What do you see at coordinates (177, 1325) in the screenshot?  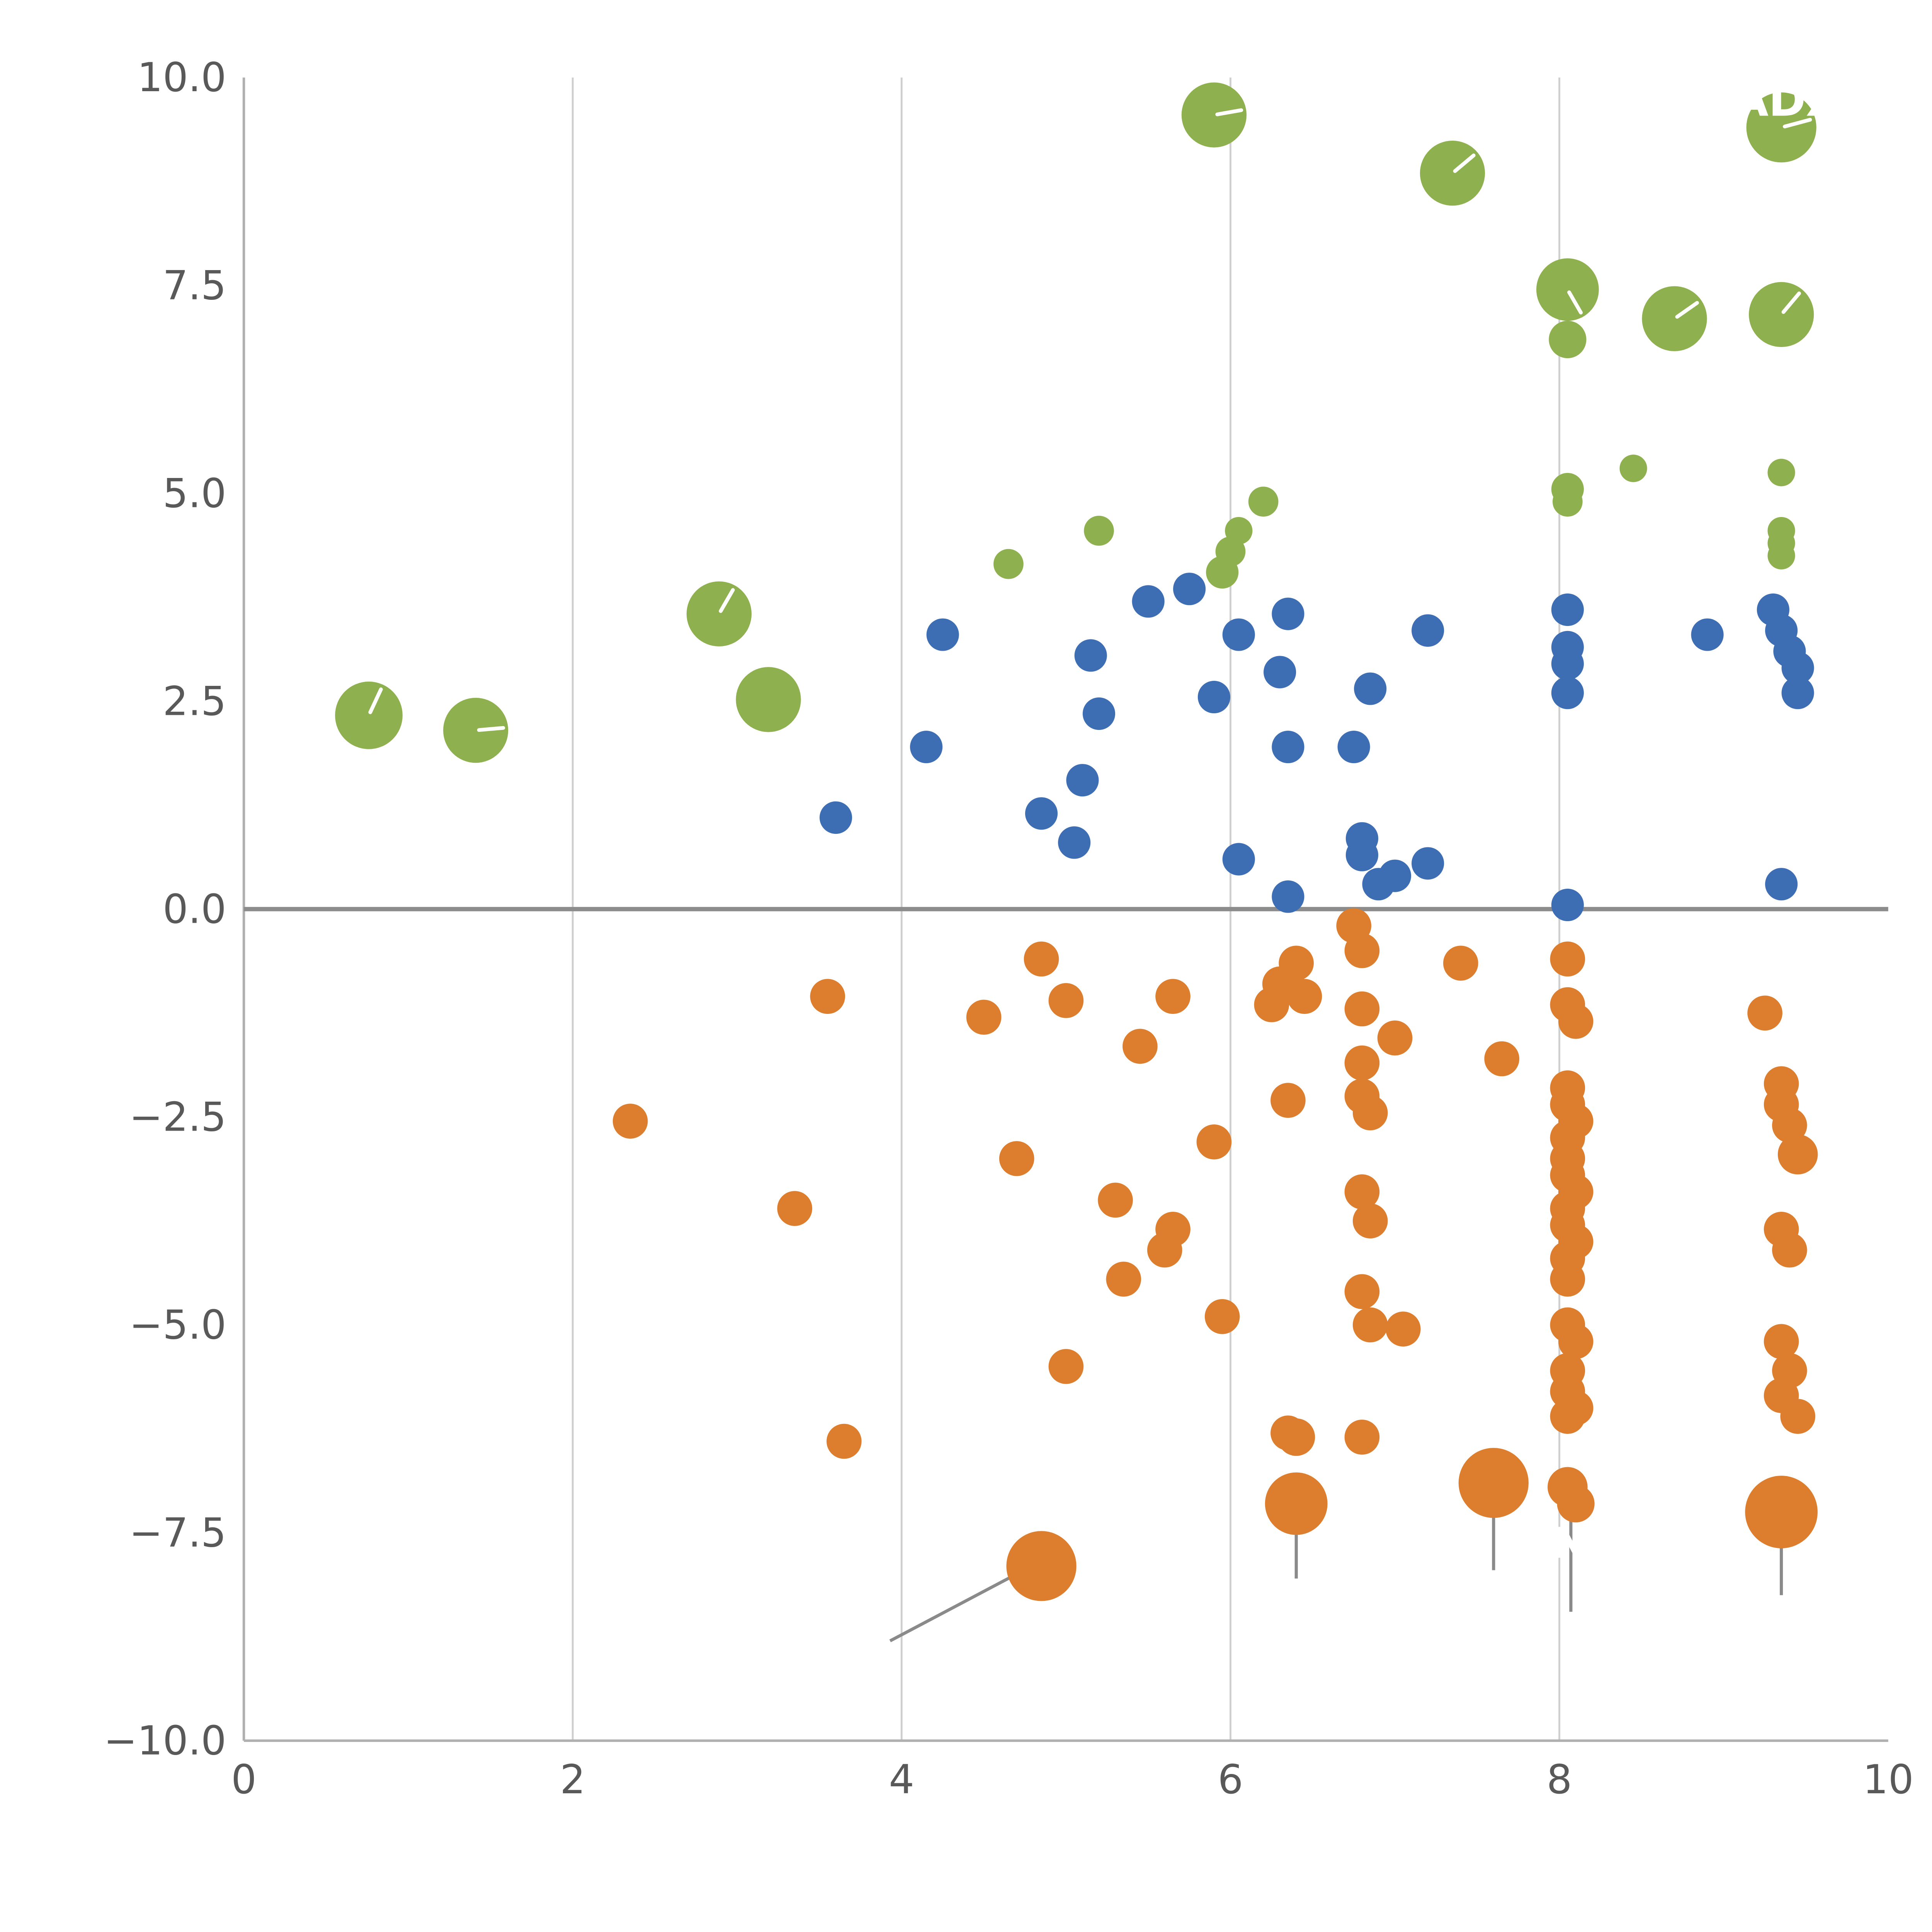 I see `y-tick-label: −5.0` at bounding box center [177, 1325].